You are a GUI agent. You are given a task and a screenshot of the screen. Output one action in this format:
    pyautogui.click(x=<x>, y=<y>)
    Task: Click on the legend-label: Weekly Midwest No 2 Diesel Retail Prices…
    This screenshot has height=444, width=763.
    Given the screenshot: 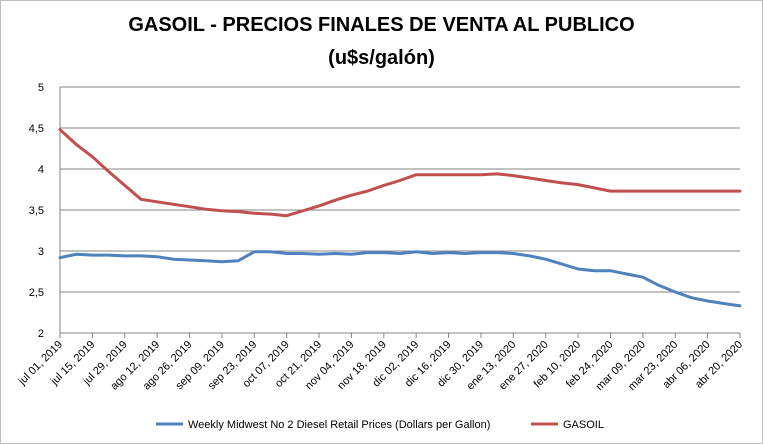 What is the action you would take?
    pyautogui.click(x=339, y=425)
    